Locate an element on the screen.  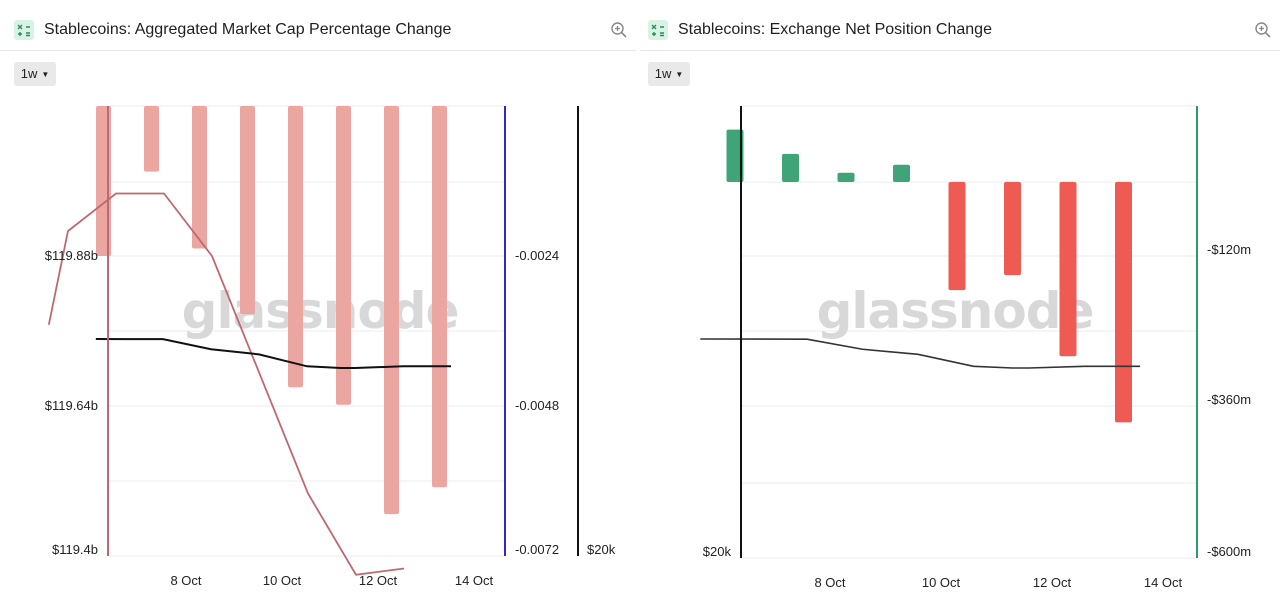
y-tick-label-right: -$120m is located at coordinates (1229, 249).